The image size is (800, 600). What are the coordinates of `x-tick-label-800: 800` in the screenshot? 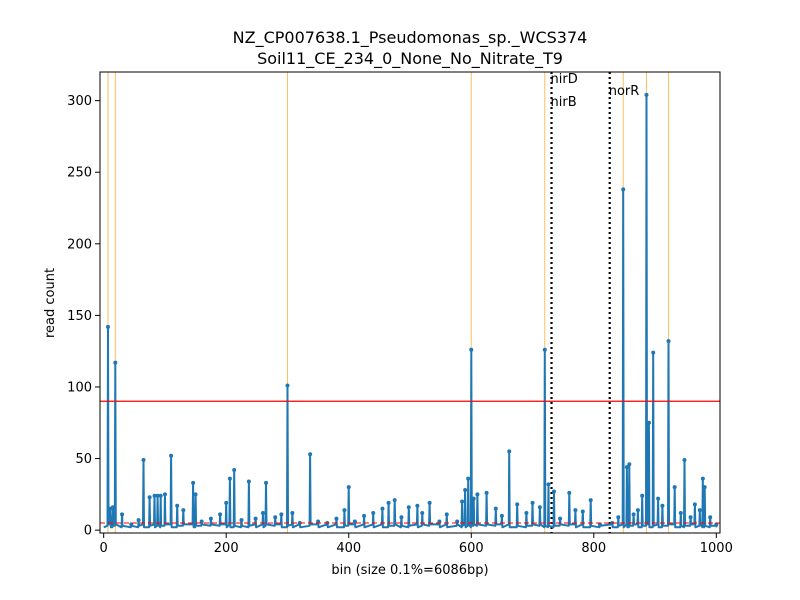 It's located at (593, 548).